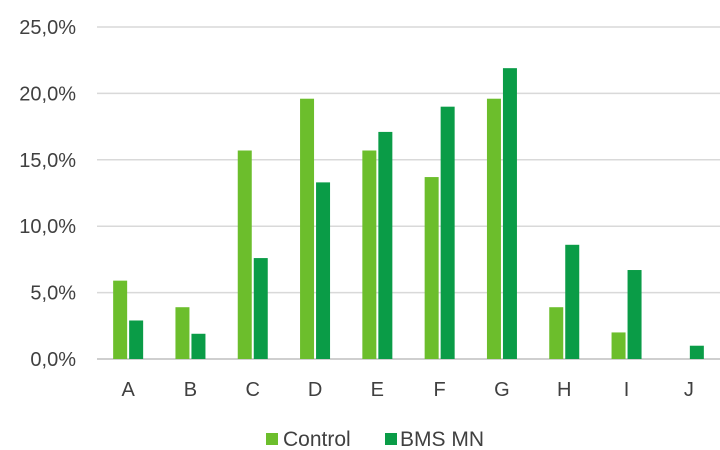 The image size is (720, 450). What do you see at coordinates (47, 227) in the screenshot?
I see `y-tick-label: 10,0%` at bounding box center [47, 227].